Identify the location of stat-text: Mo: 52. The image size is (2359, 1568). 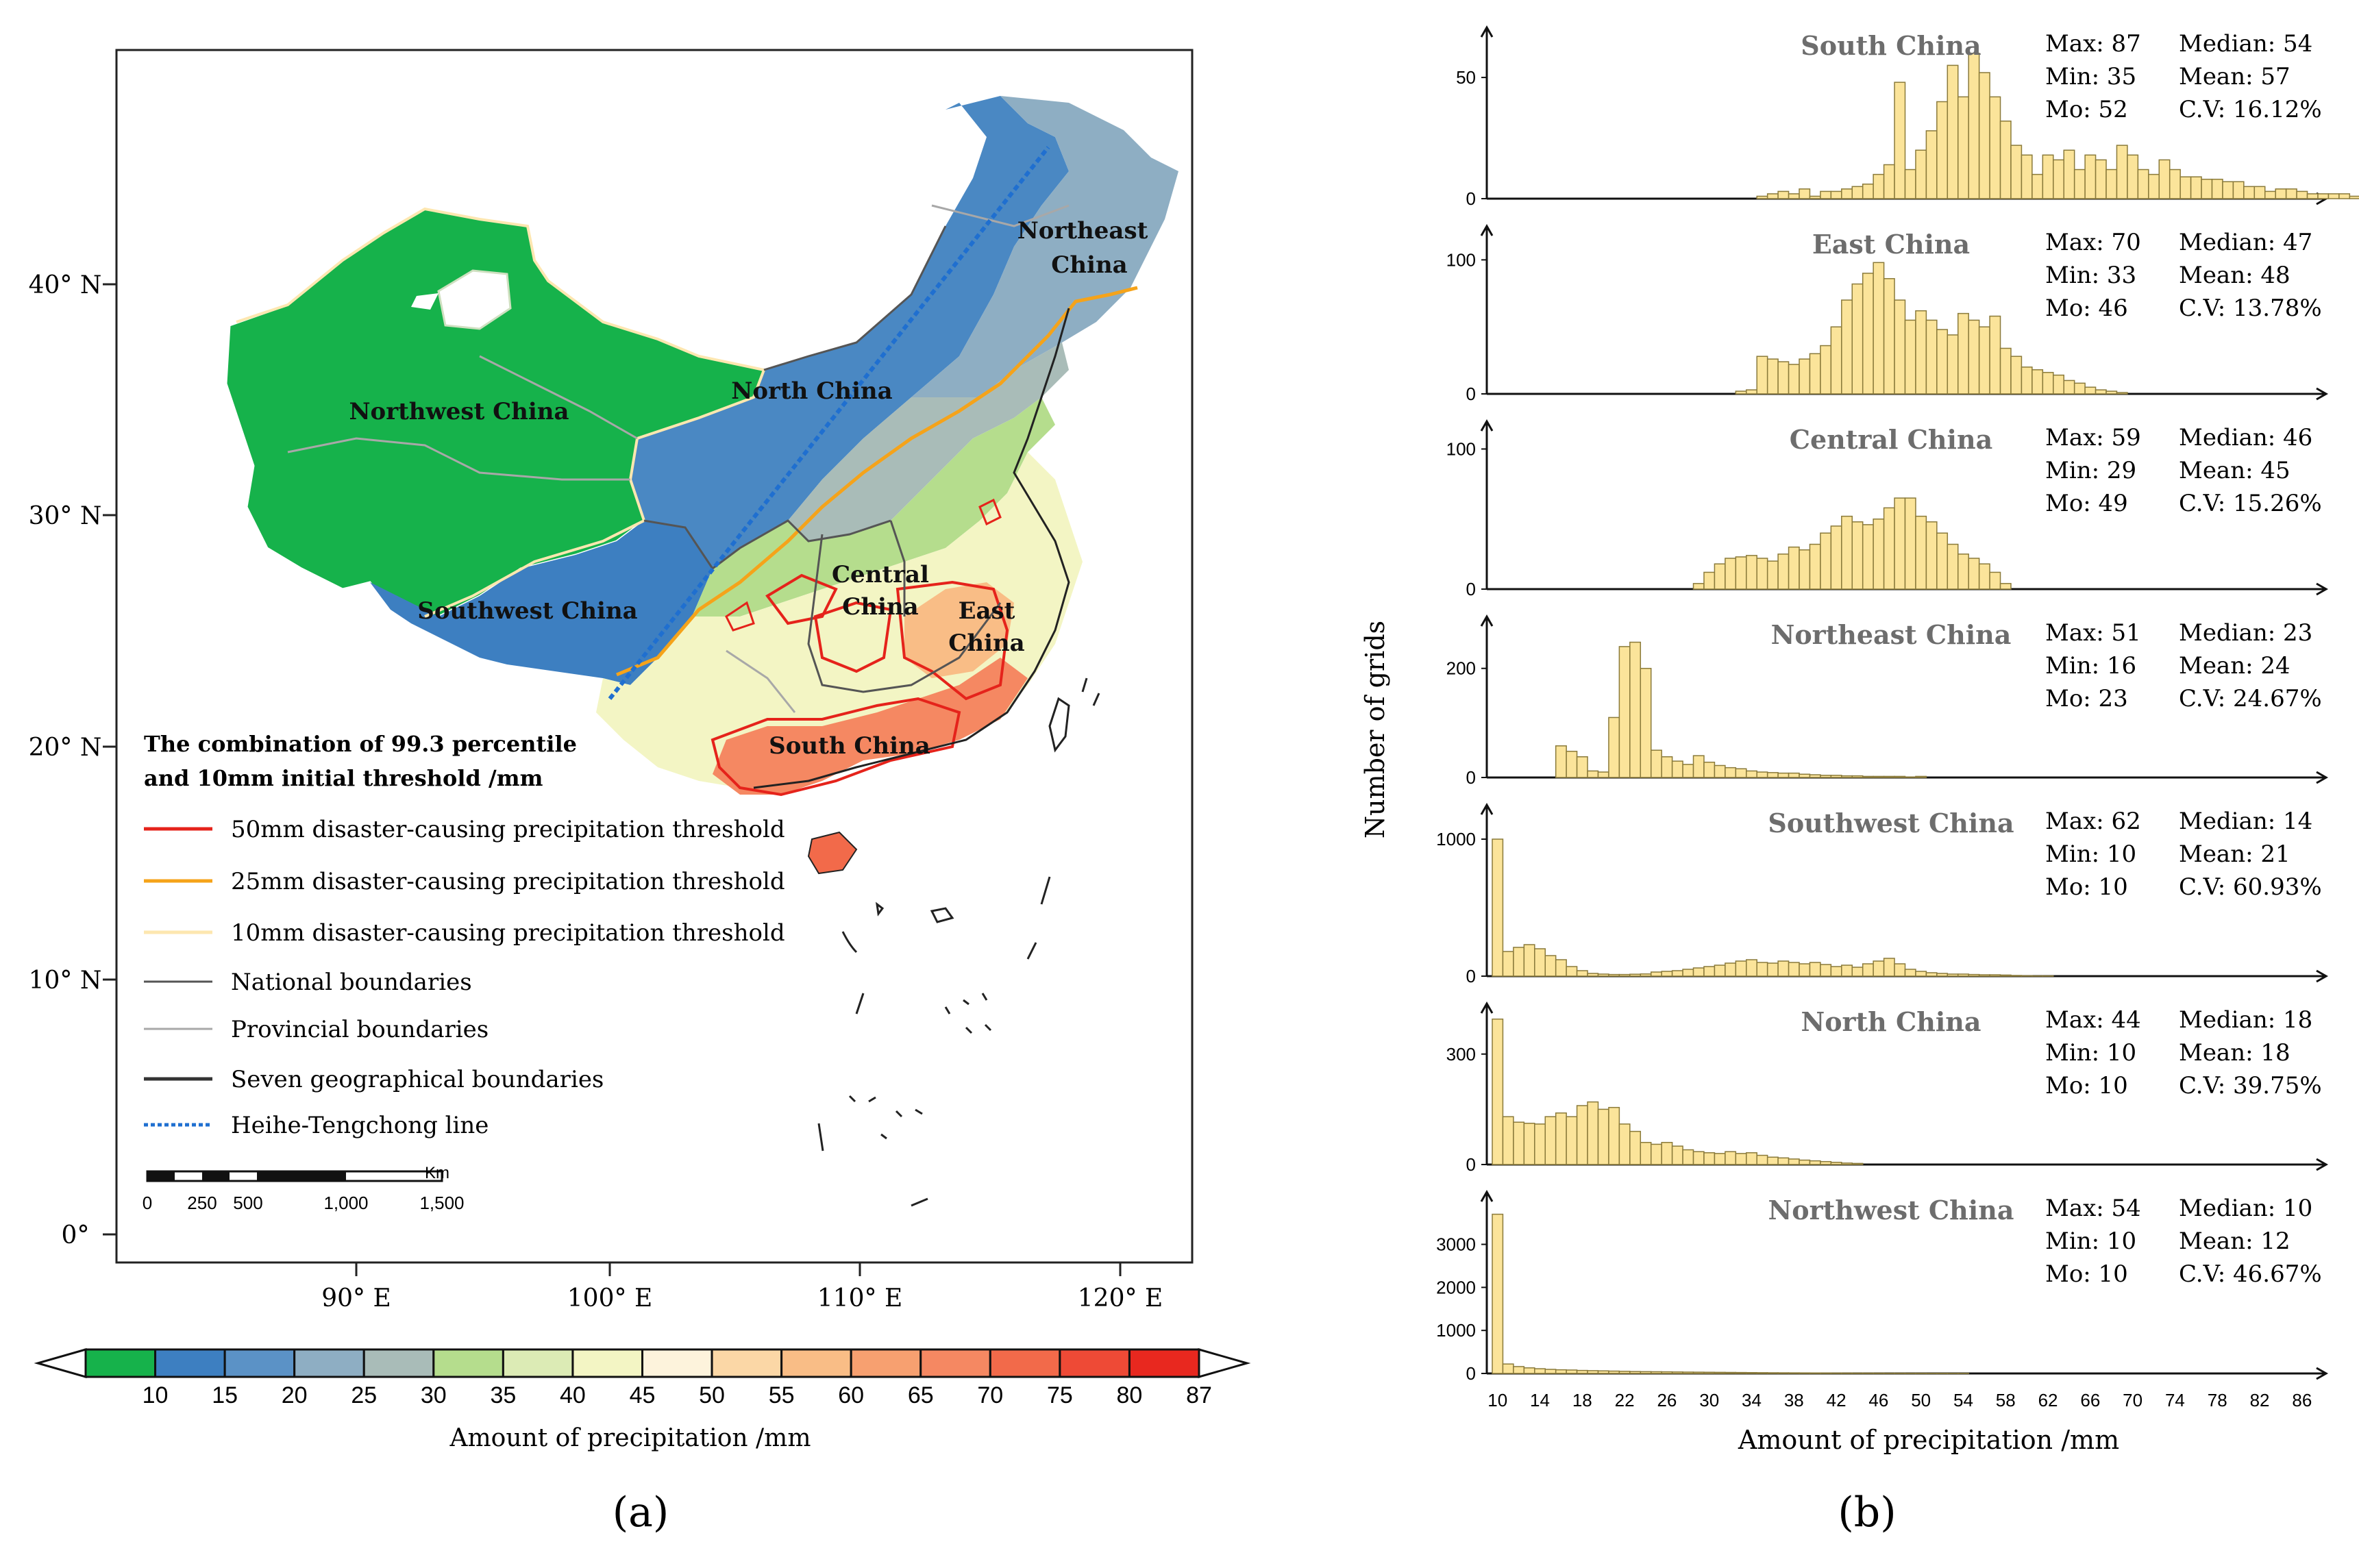
(2086, 109).